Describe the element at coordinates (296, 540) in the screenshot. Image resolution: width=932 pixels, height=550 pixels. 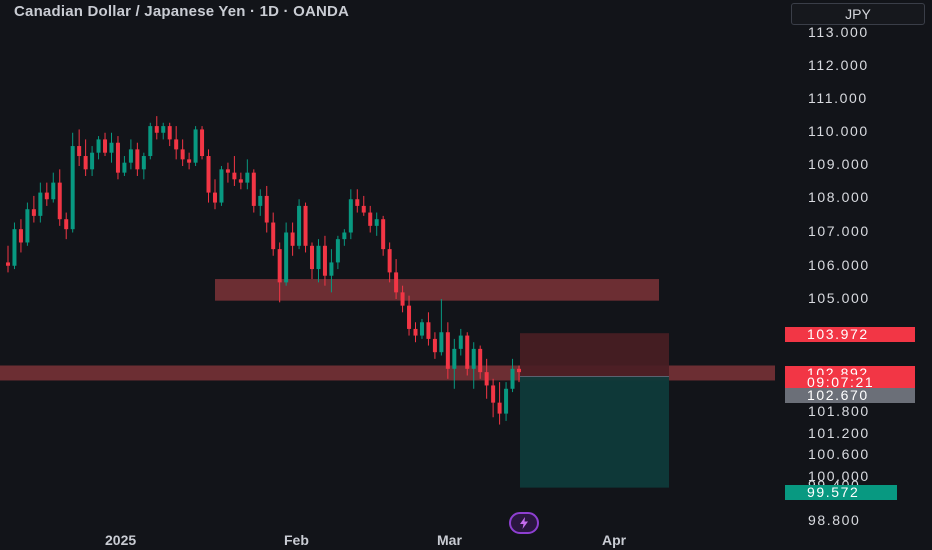
I see `x-tick: Feb` at that location.